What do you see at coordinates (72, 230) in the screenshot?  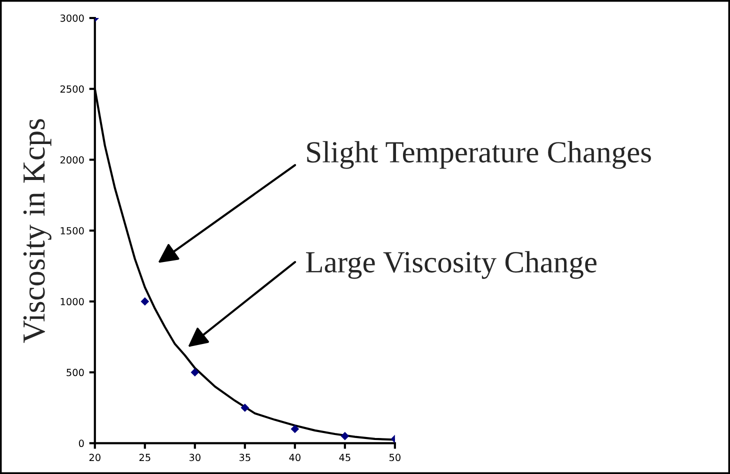 I see `y-tick-label: 1500` at bounding box center [72, 230].